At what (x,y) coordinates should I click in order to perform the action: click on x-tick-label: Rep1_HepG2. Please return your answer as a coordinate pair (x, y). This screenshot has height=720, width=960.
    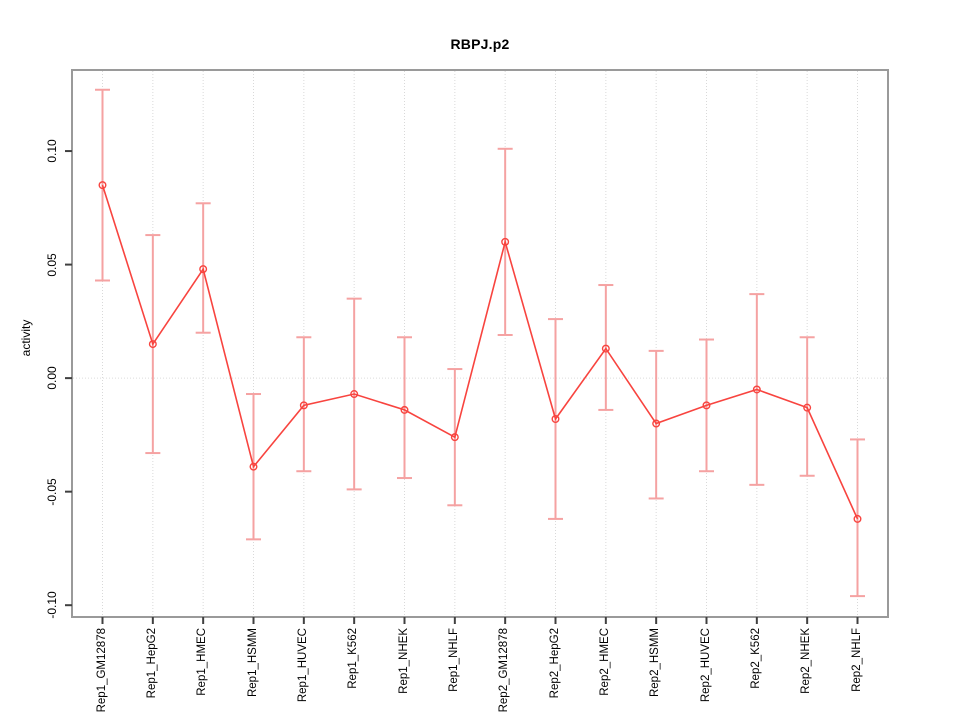
    Looking at the image, I should click on (151, 663).